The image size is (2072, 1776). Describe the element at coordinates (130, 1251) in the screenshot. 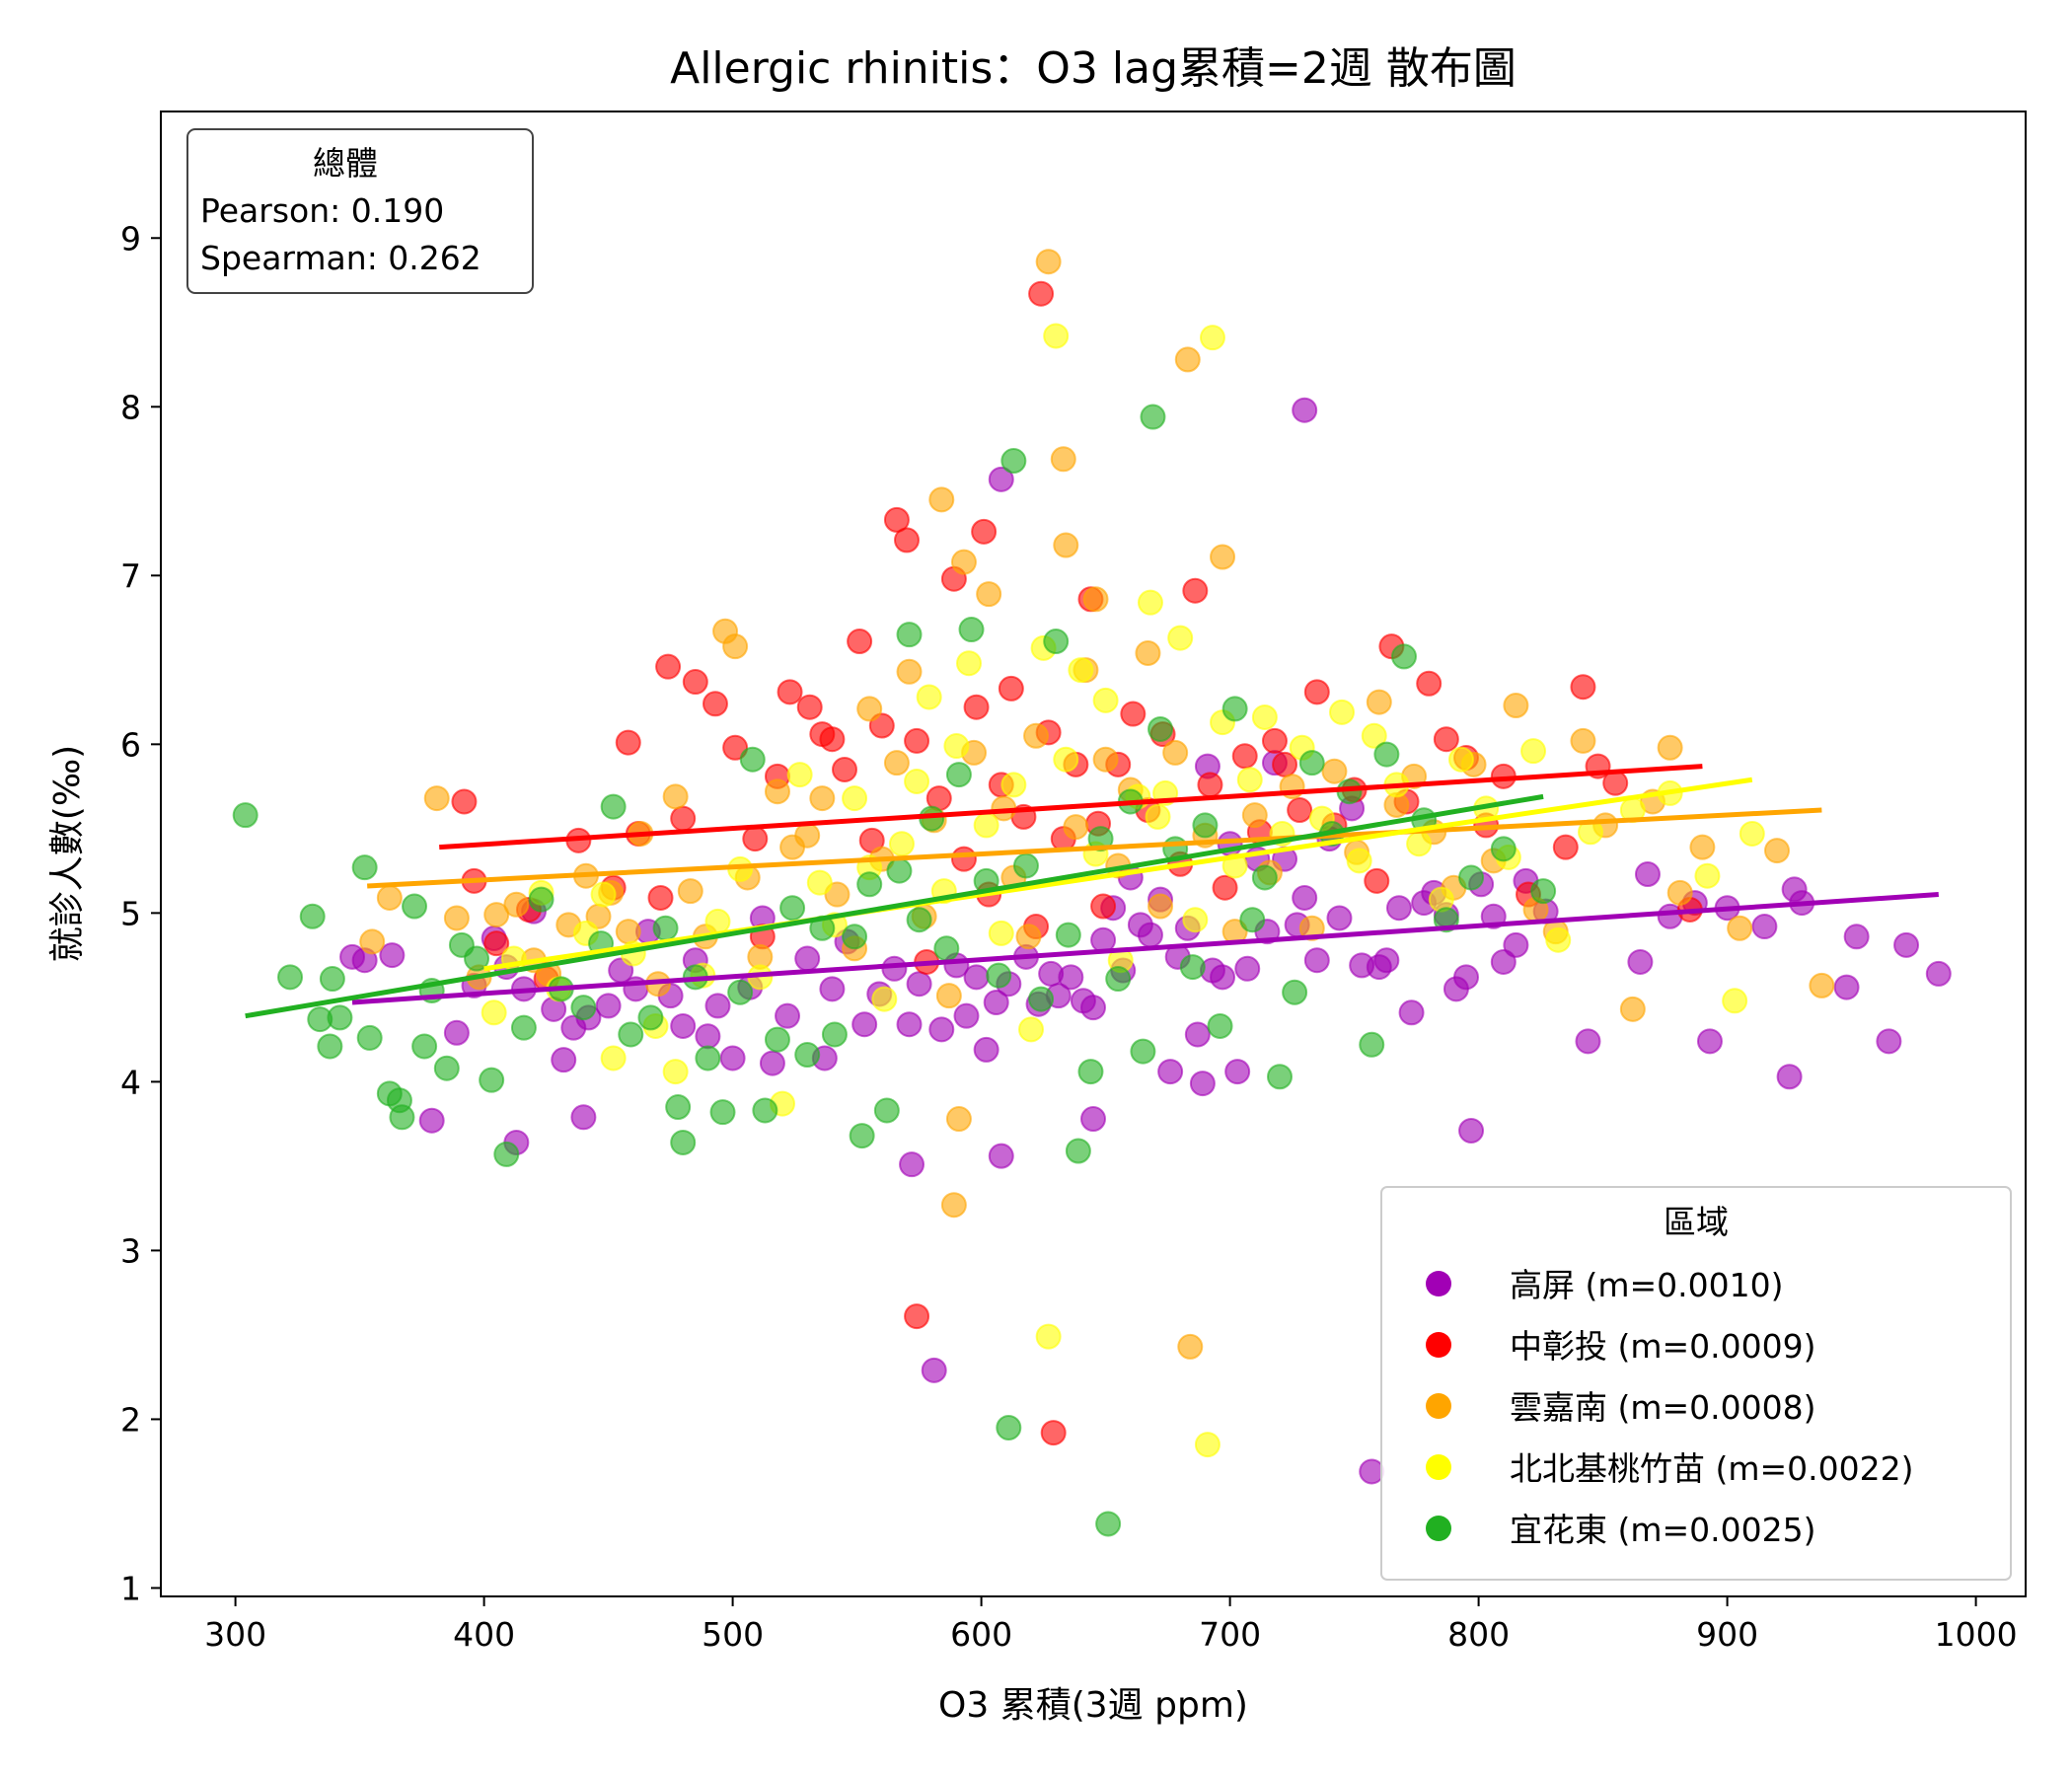

I see `y-tick-label: 3` at that location.